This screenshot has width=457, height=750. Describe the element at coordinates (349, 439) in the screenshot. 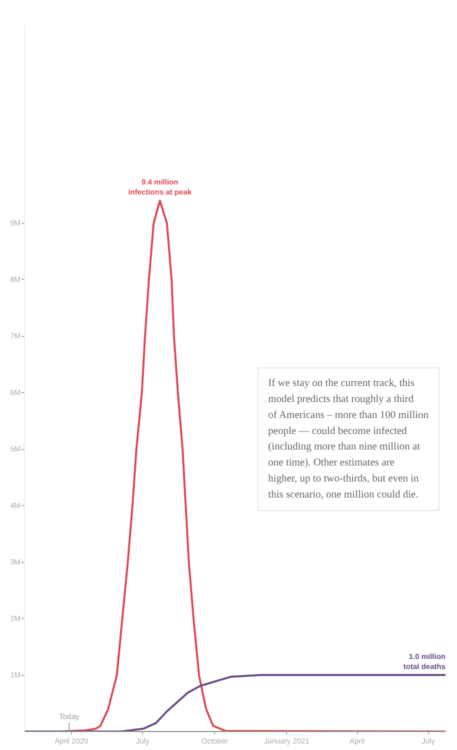

I see `annotation: If we stay on the current track, this model predicts that roughly a third of Americans – more than 100 million people — could become infected (including more than nine million at one time). Other estimates are higher, up to two-thirds, but even in this scenario, one million could die.` at that location.